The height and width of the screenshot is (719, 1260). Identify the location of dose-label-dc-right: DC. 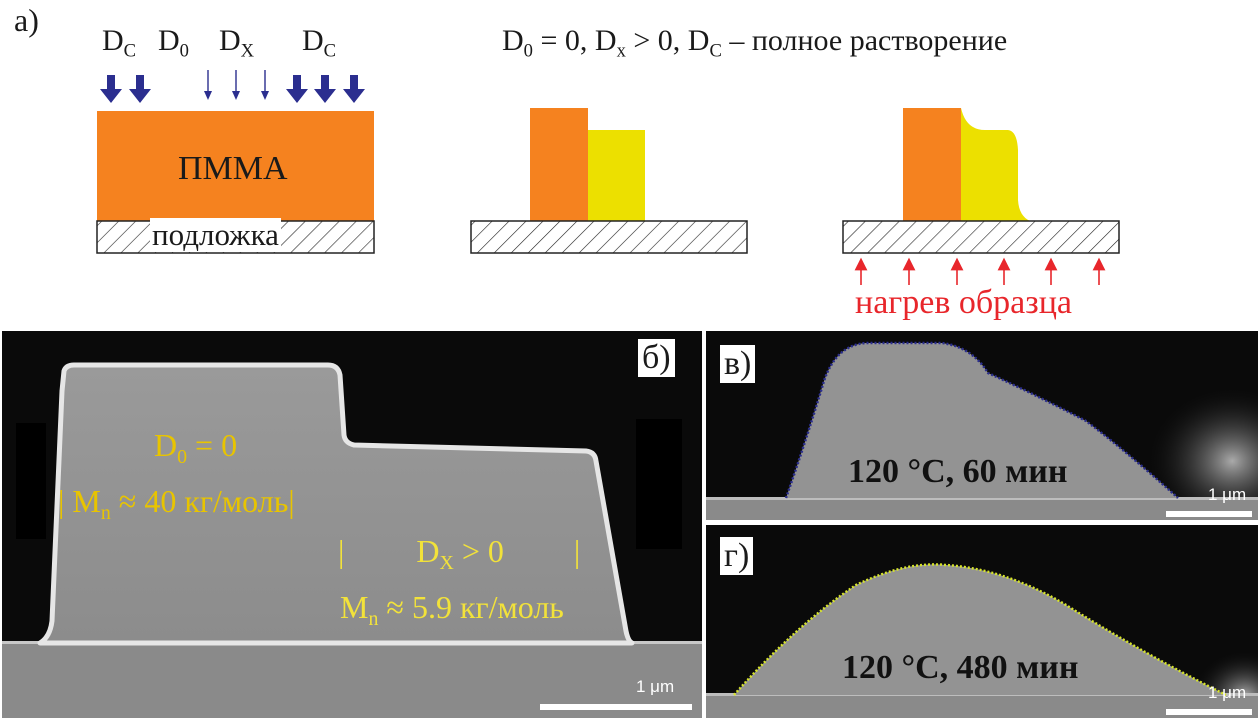
(319, 43).